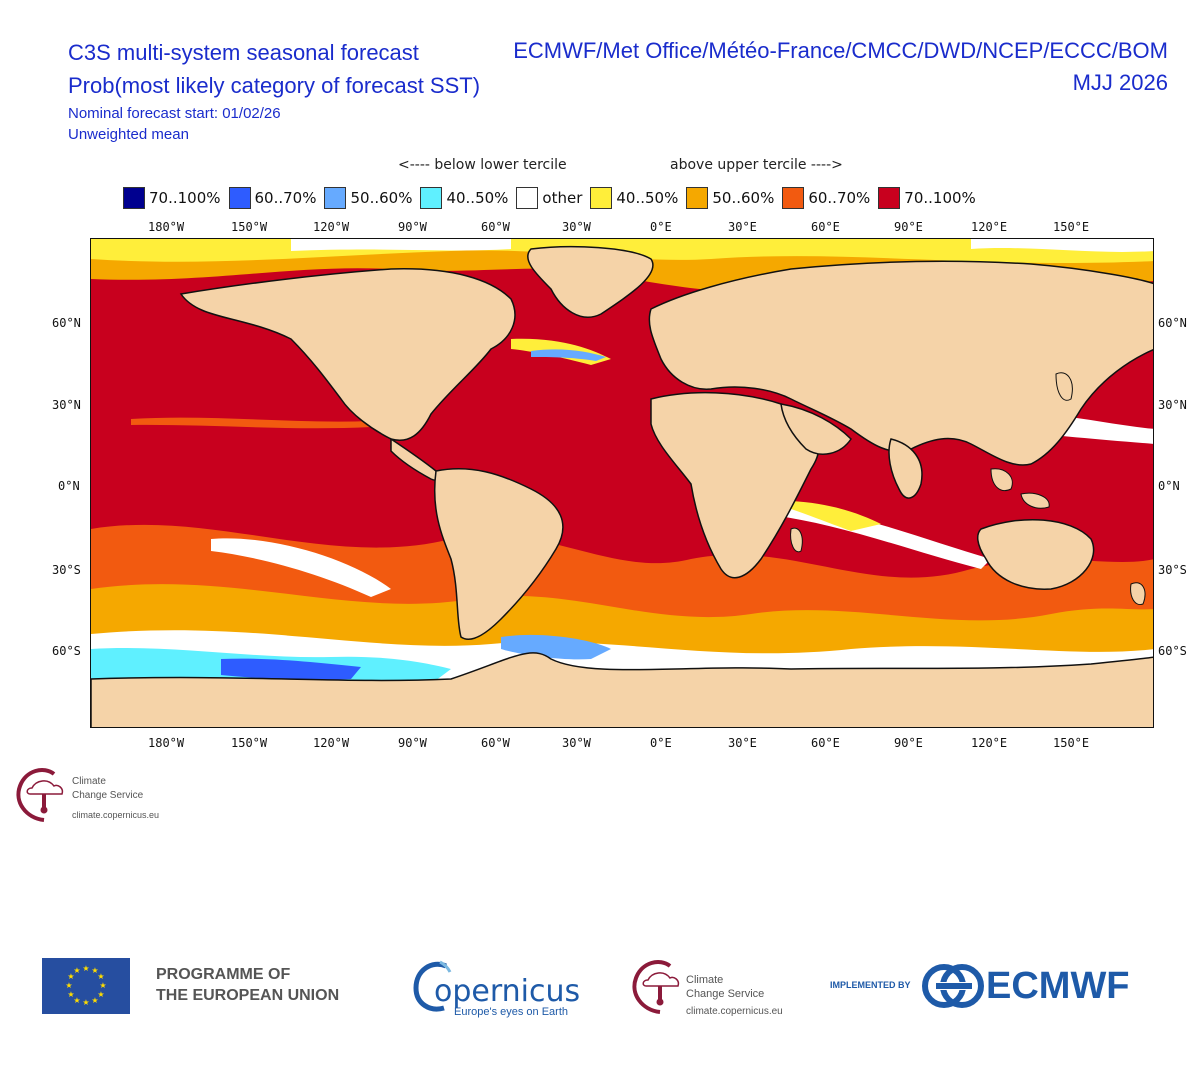 Image resolution: width=1200 pixels, height=1080 pixels. Describe the element at coordinates (185, 198) in the screenshot. I see `legend-label: 70..100%` at that location.